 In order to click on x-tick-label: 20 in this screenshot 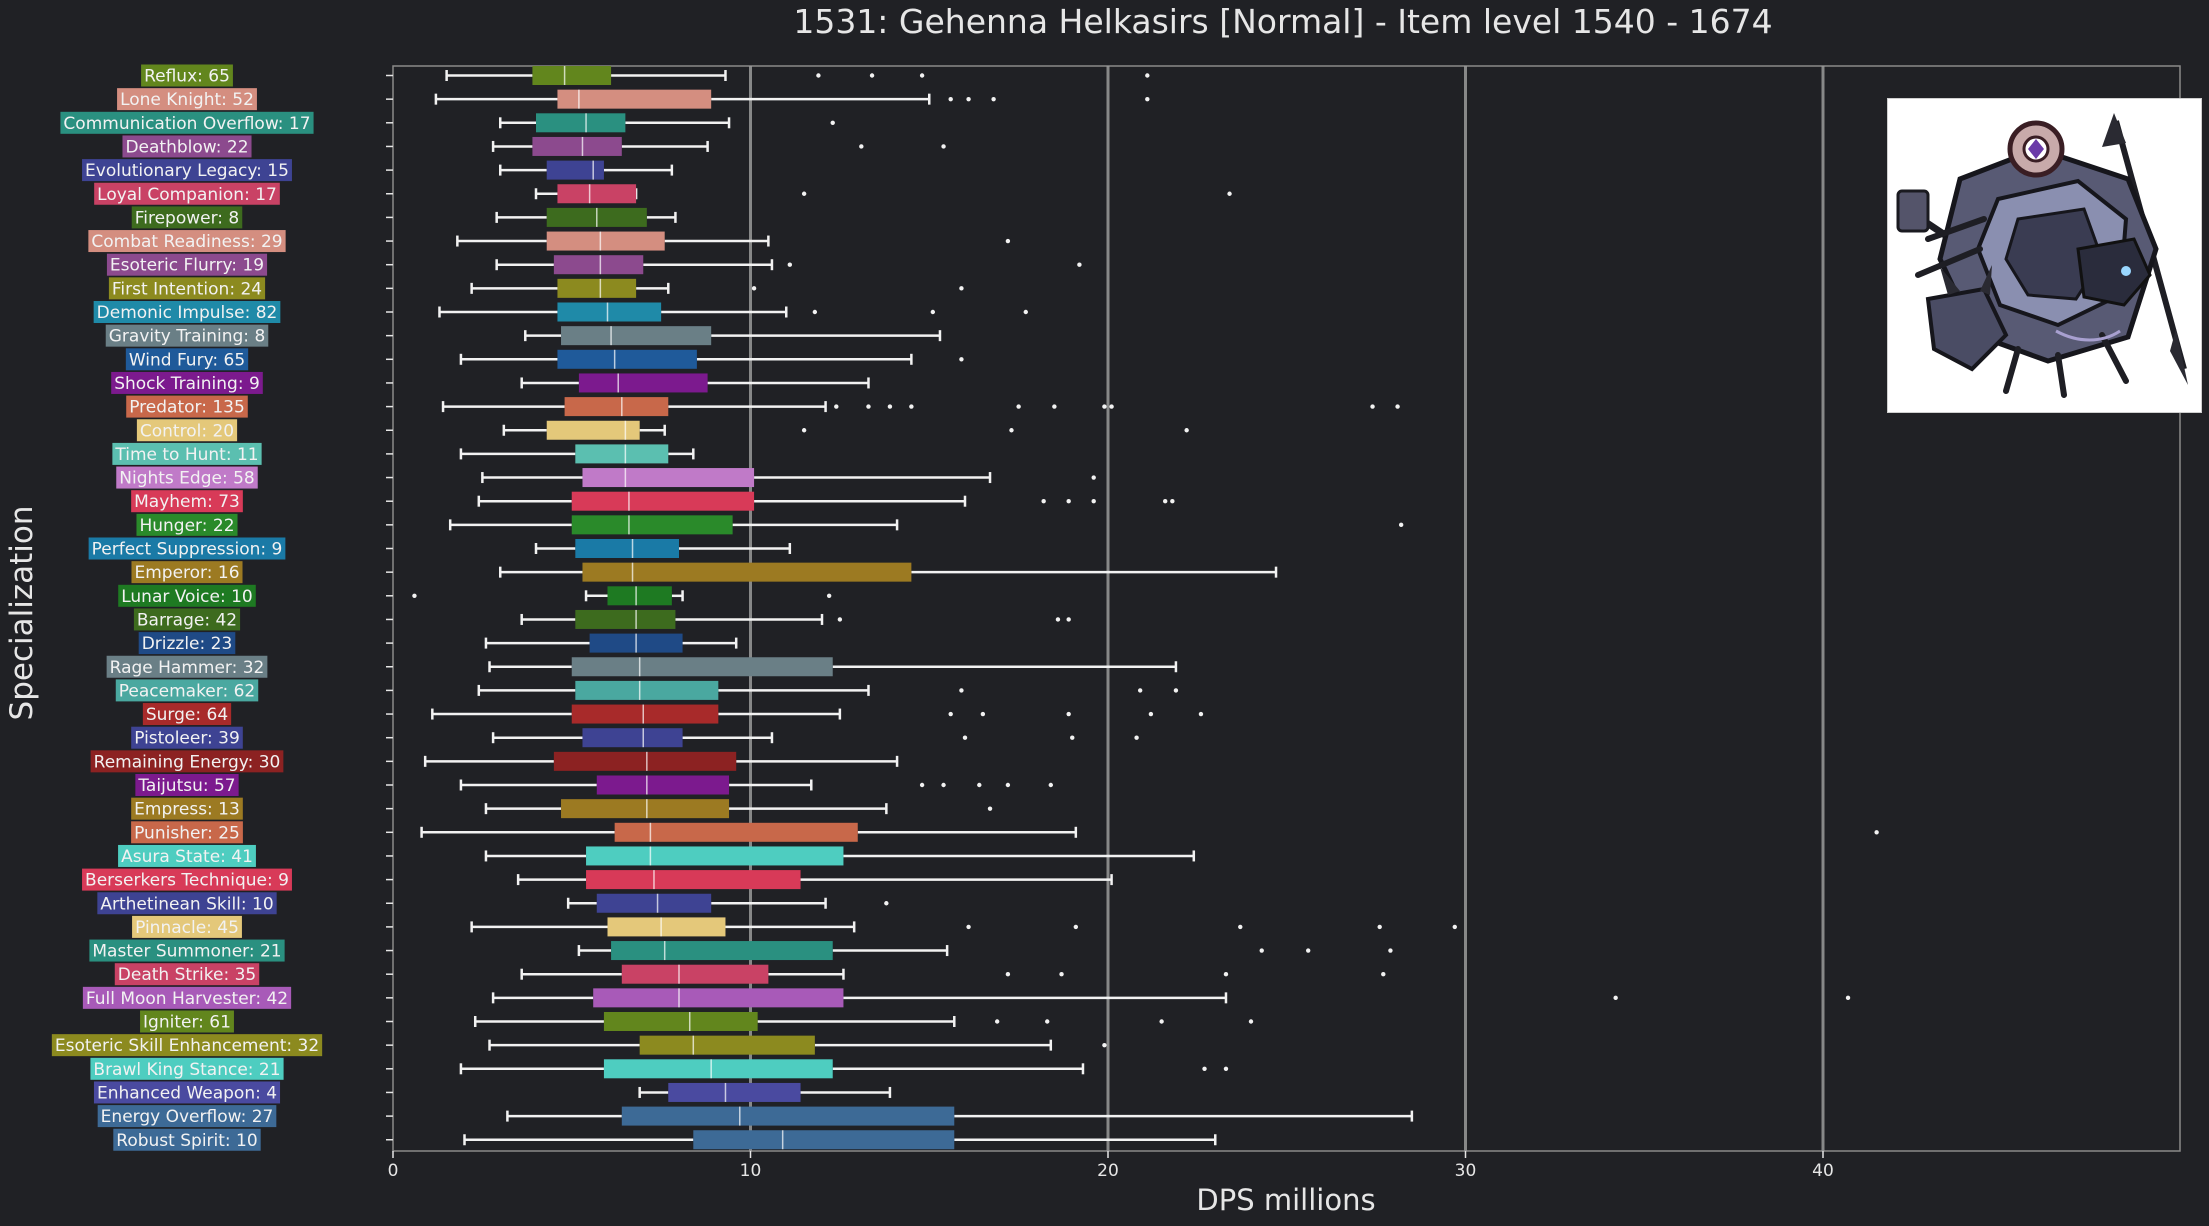, I will do `click(1108, 1171)`.